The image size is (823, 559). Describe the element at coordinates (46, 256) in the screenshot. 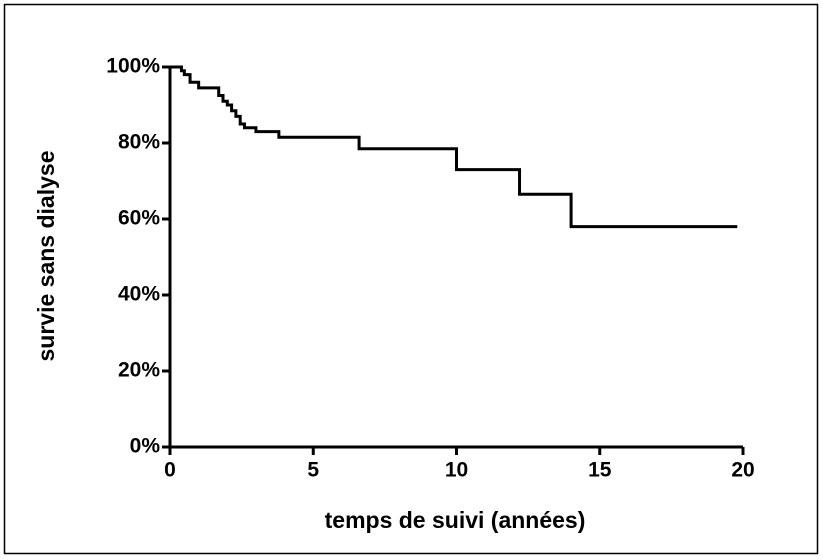

I see `y-axis-label: survie sans dialyse` at that location.